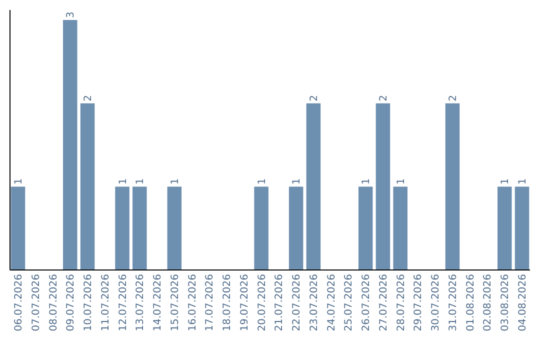 The width and height of the screenshot is (540, 340). What do you see at coordinates (314, 303) in the screenshot?
I see `x-tick-label: 23.07.2026` at bounding box center [314, 303].